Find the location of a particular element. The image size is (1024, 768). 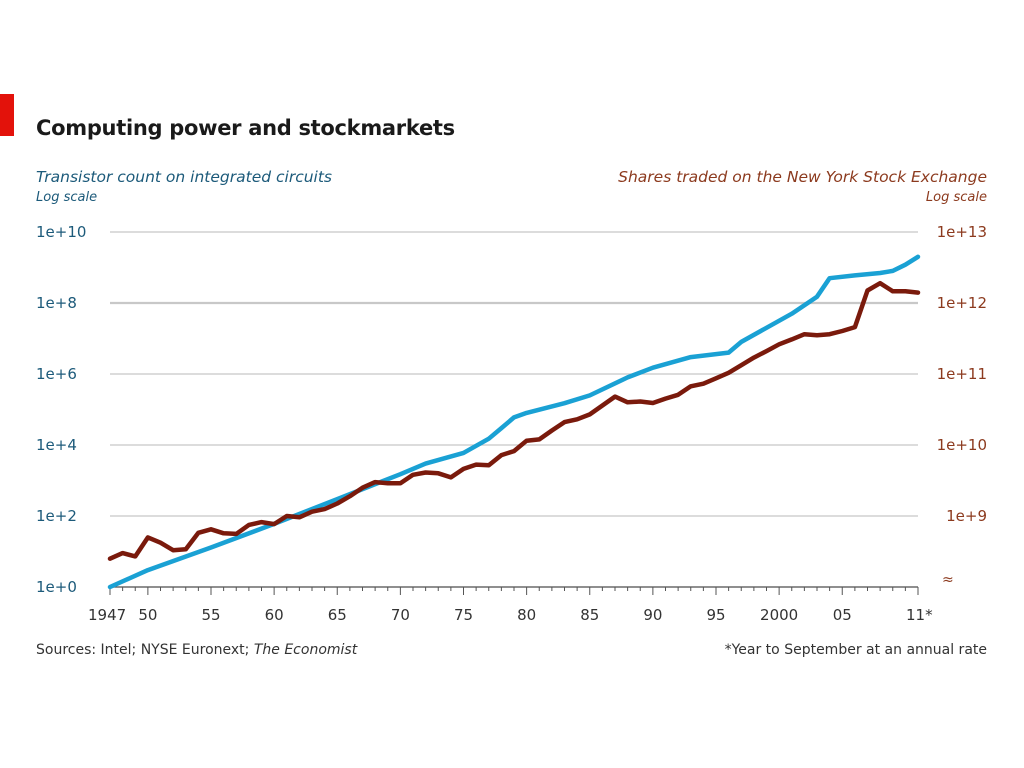

x-tick-label: 70 is located at coordinates (400, 615).